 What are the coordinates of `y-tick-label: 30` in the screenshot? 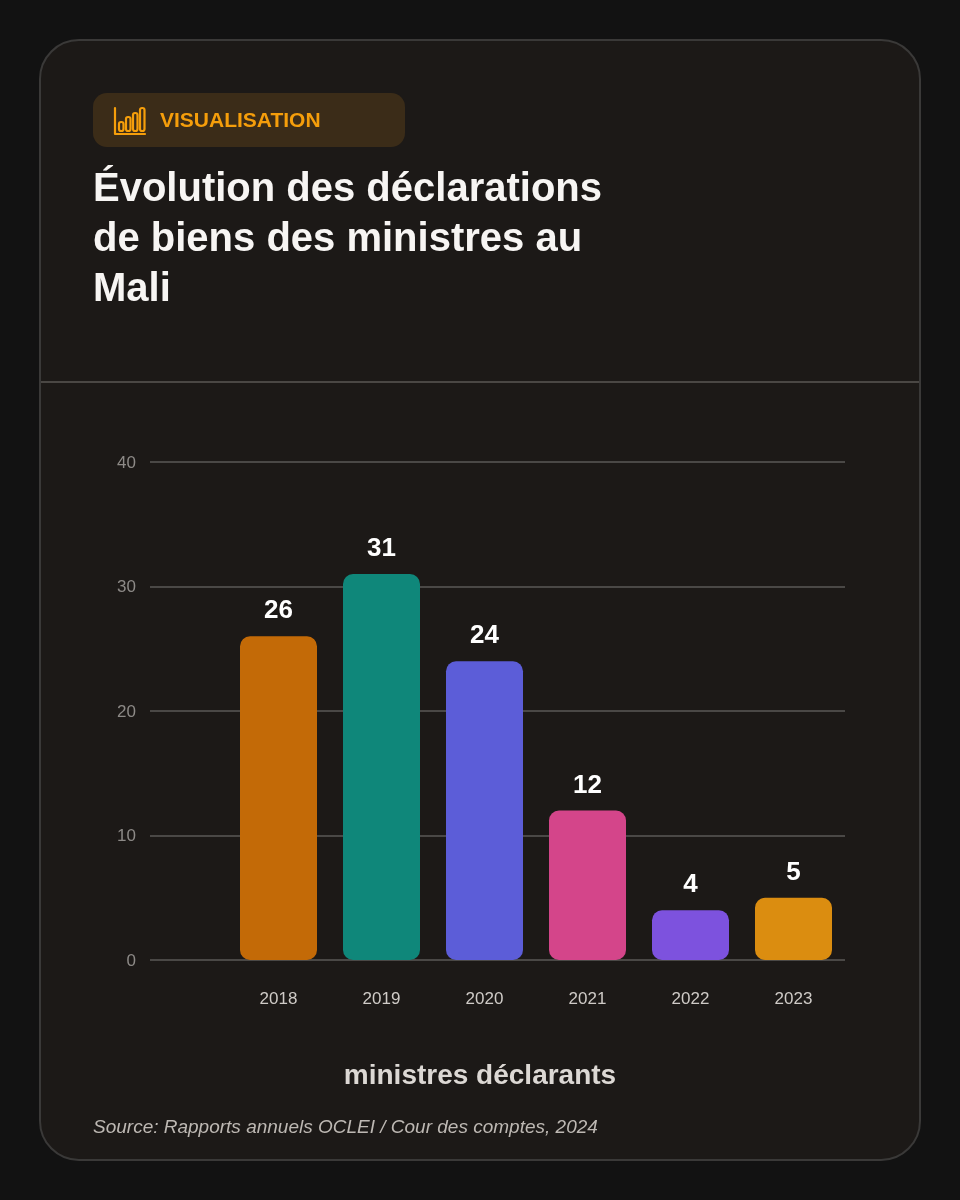 It's located at (126, 586).